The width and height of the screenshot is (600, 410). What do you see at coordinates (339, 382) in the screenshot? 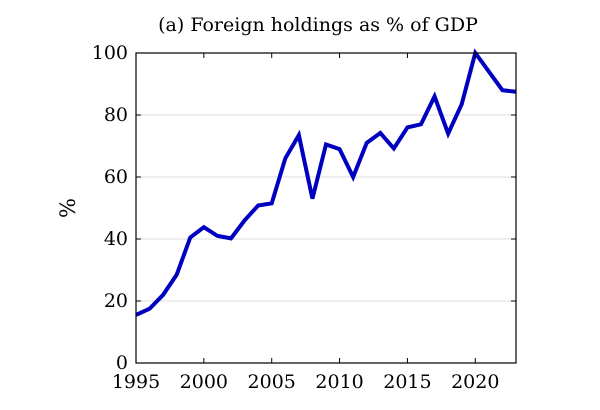
I see `x-tick-label: 2010` at bounding box center [339, 382].